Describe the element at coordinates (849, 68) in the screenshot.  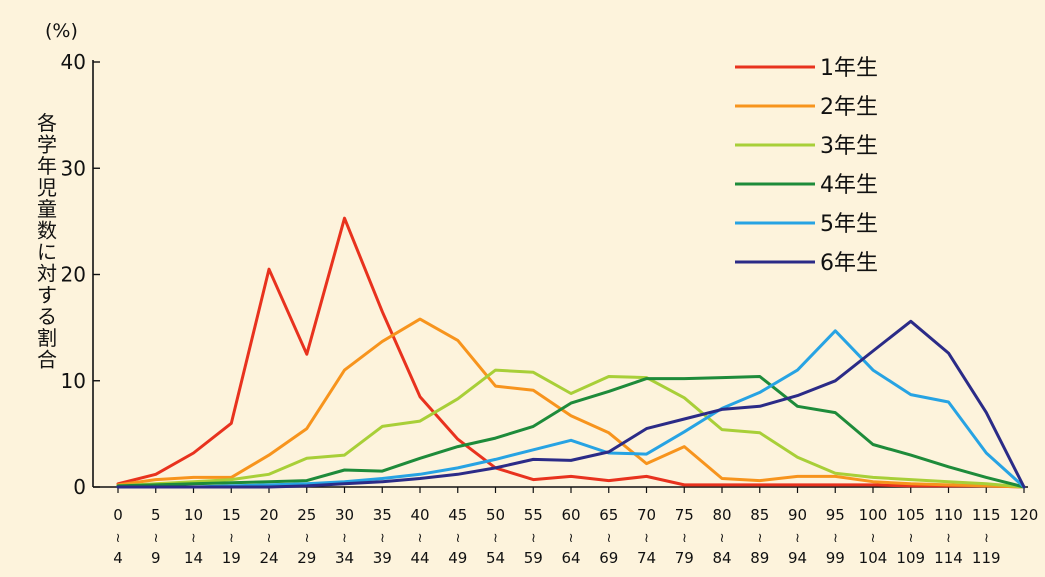
I see `legend-label: 1年生` at that location.